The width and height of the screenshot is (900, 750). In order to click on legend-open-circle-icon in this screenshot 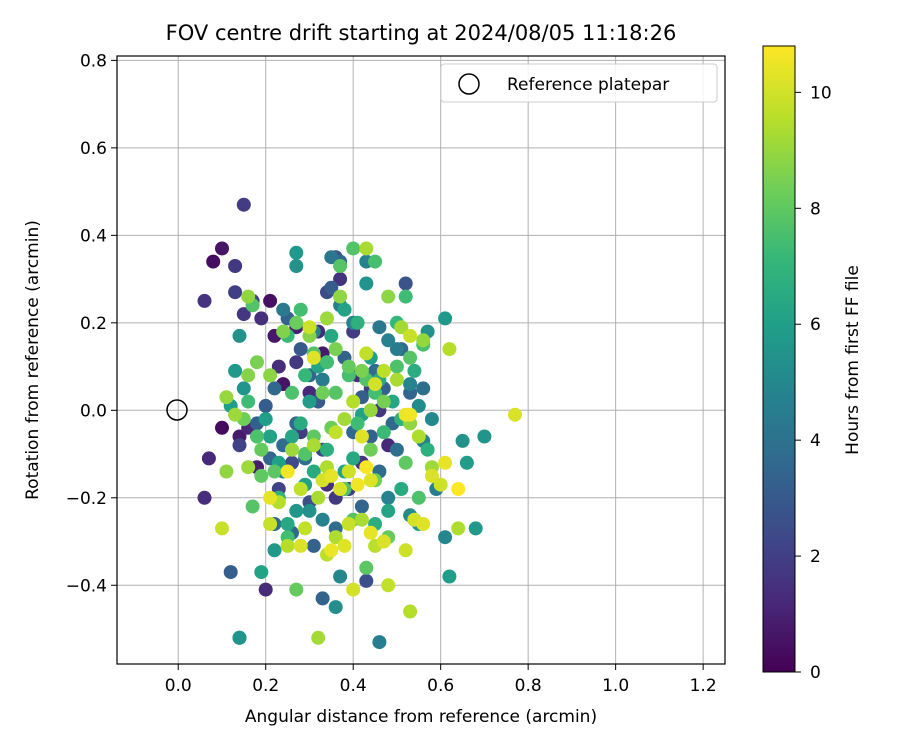, I will do `click(469, 84)`.